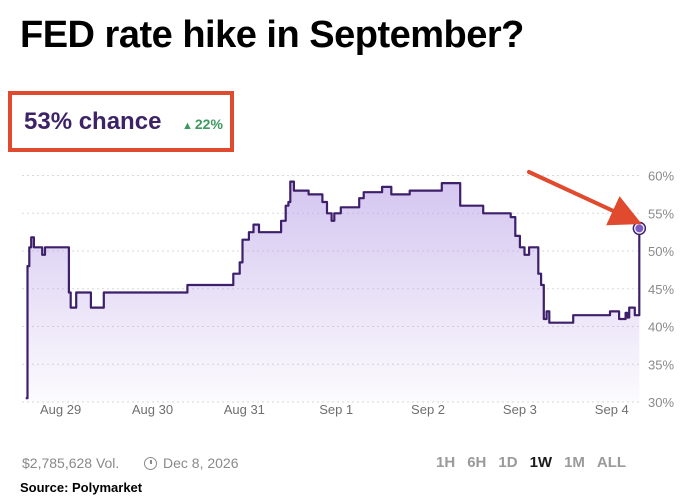 This screenshot has width=700, height=502. Describe the element at coordinates (520, 409) in the screenshot. I see `x-tick-label: Sep 3` at that location.